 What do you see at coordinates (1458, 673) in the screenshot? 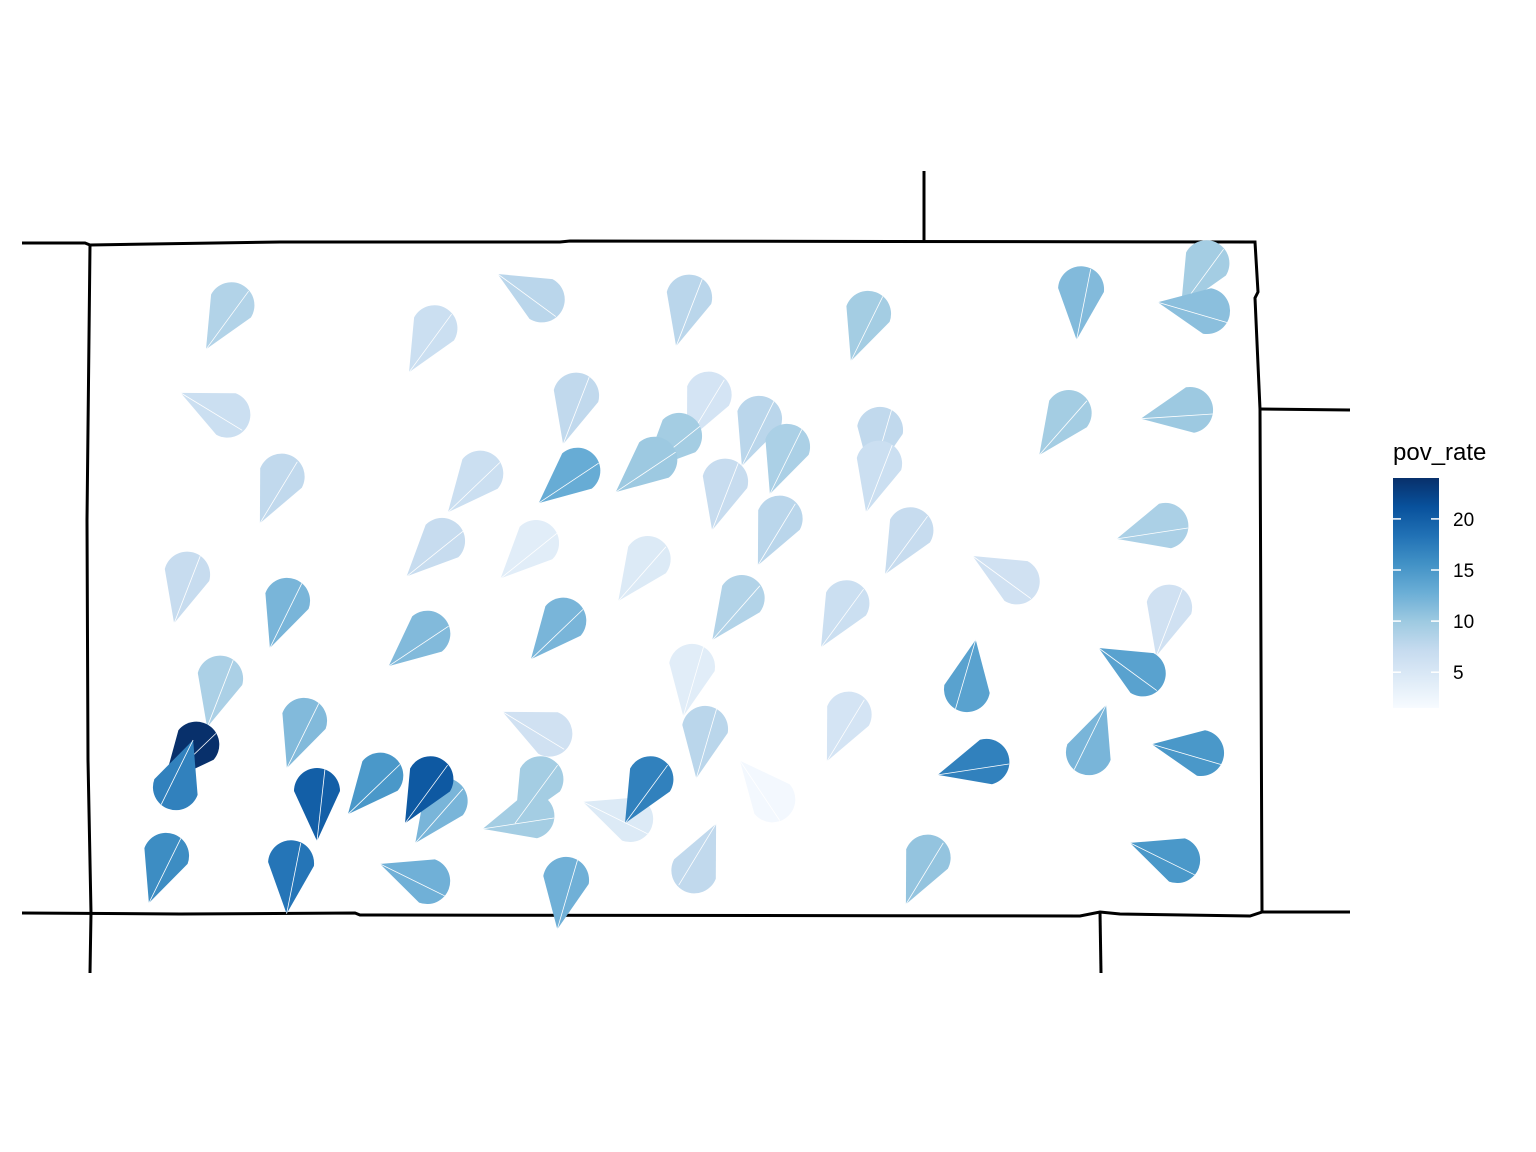
I see `legend-tick-label: 5` at bounding box center [1458, 673].